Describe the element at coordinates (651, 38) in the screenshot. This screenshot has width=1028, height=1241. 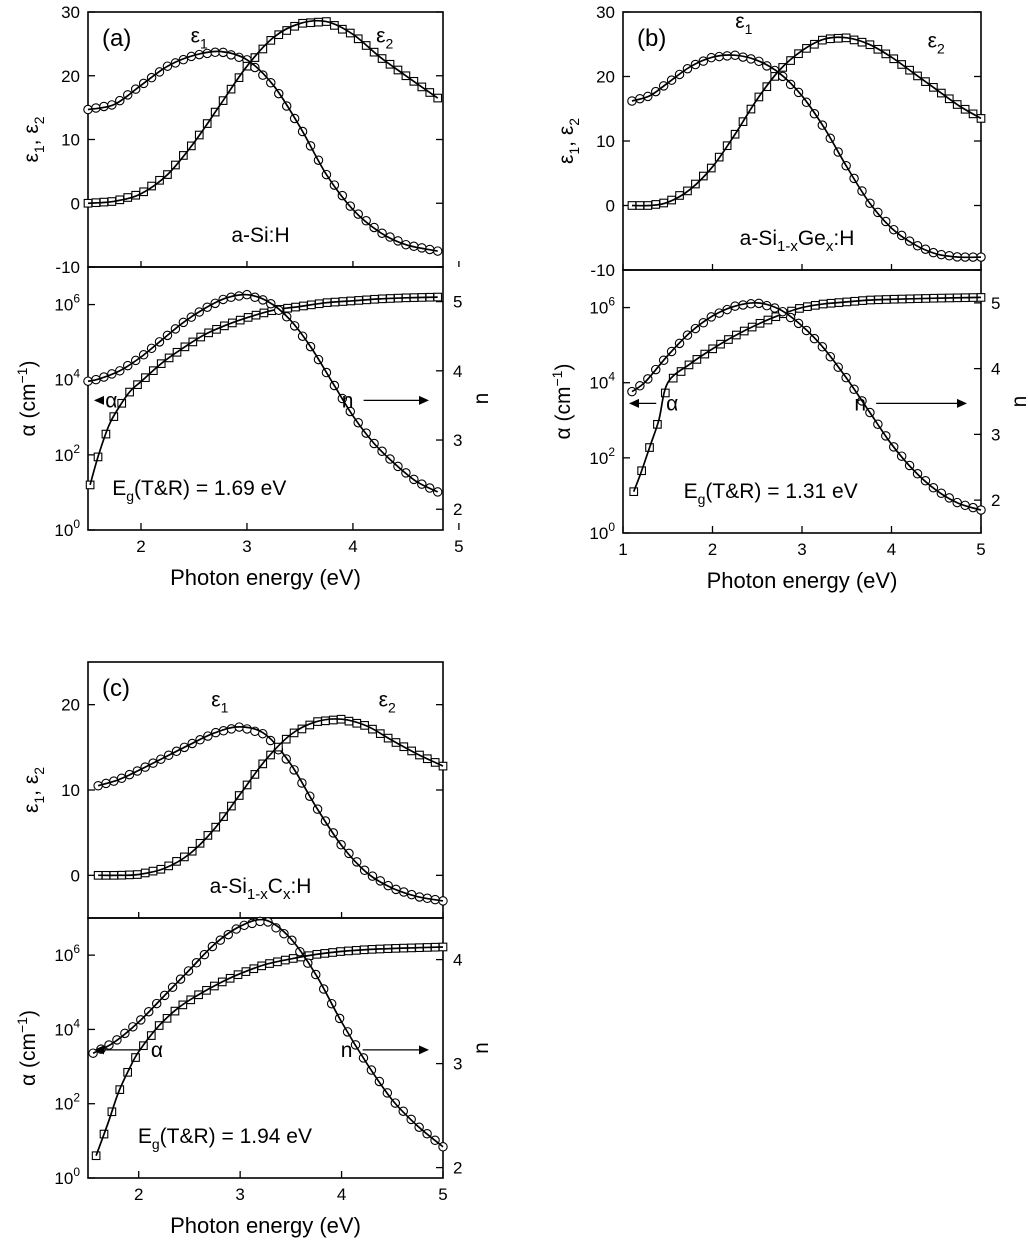
I see `panel-label: (b)` at that location.